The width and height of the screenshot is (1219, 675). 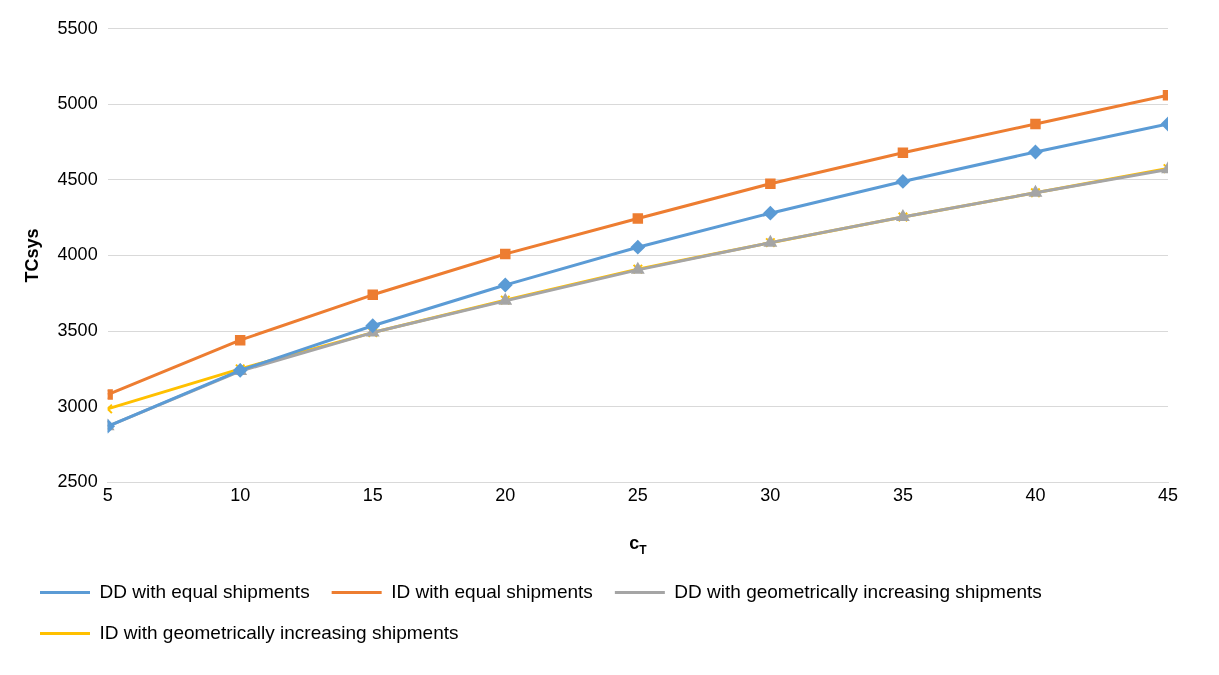 I want to click on legend-label: ID with equal shipments, so click(x=492, y=591).